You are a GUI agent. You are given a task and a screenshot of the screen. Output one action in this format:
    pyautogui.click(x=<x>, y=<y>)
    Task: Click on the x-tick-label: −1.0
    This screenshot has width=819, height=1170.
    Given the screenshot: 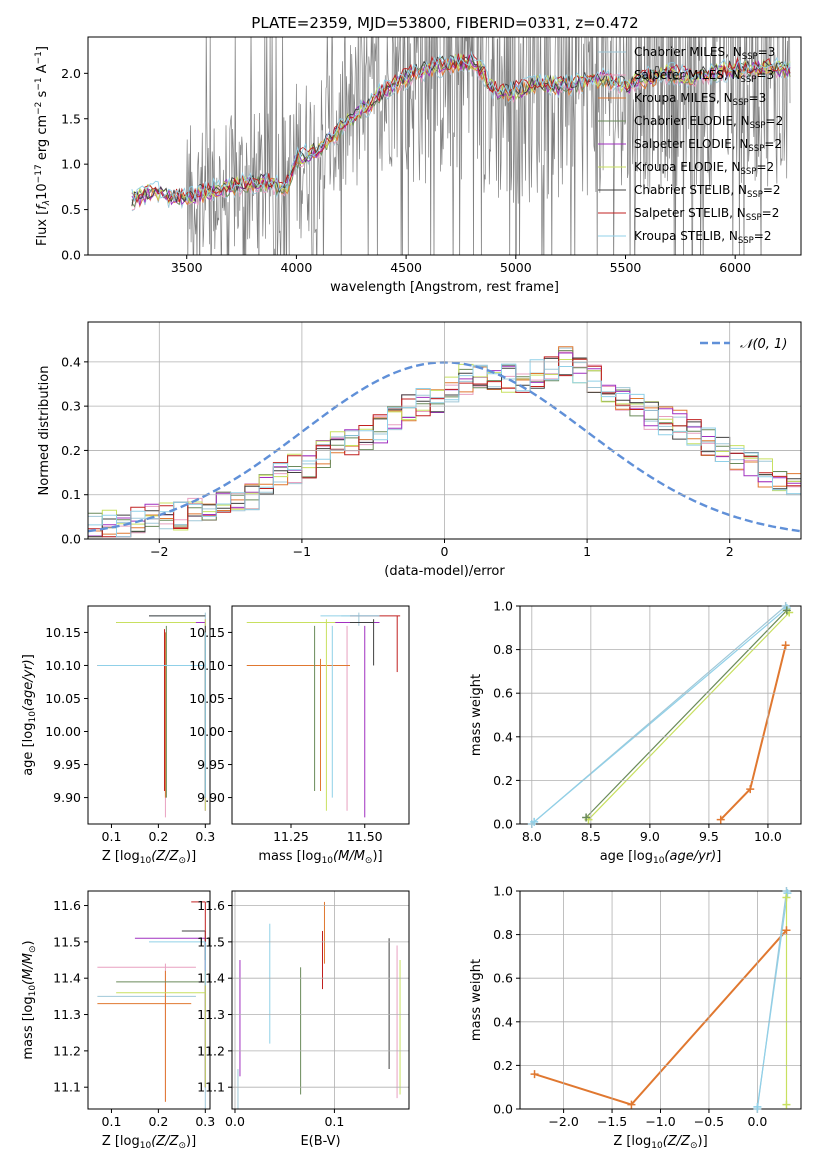 What is the action you would take?
    pyautogui.click(x=660, y=1121)
    